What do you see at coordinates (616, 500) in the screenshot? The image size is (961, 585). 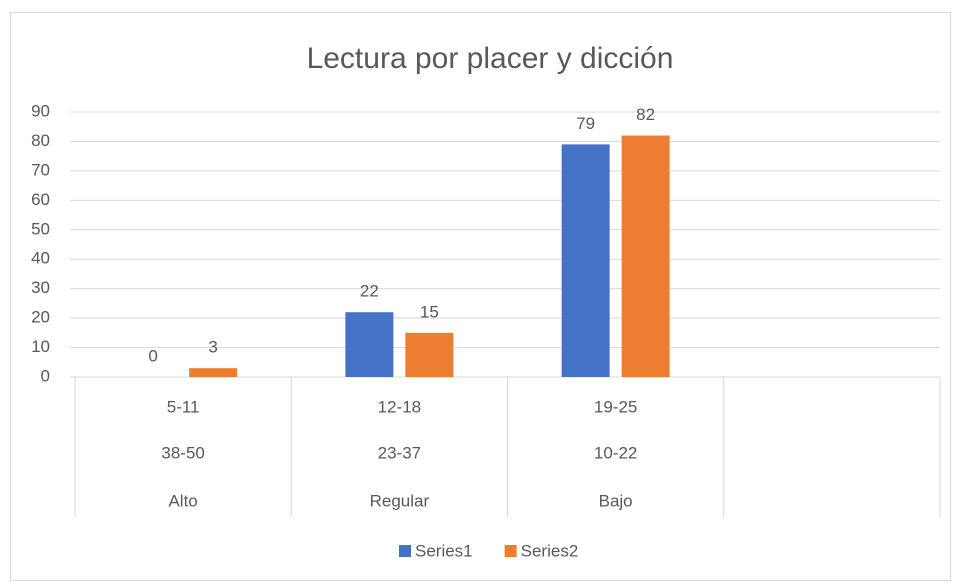 I see `x-tick-label: Bajo` at bounding box center [616, 500].